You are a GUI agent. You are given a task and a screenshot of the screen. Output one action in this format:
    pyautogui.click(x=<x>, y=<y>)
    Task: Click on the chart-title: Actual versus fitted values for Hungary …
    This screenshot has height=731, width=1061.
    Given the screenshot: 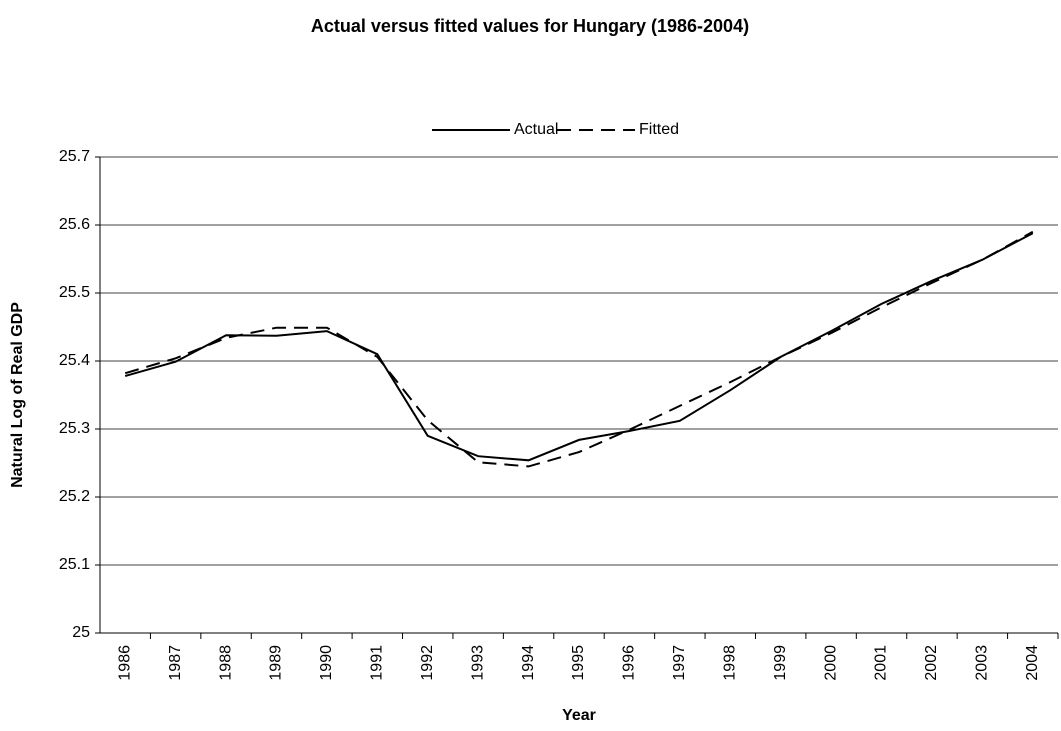 What is the action you would take?
    pyautogui.click(x=530, y=26)
    